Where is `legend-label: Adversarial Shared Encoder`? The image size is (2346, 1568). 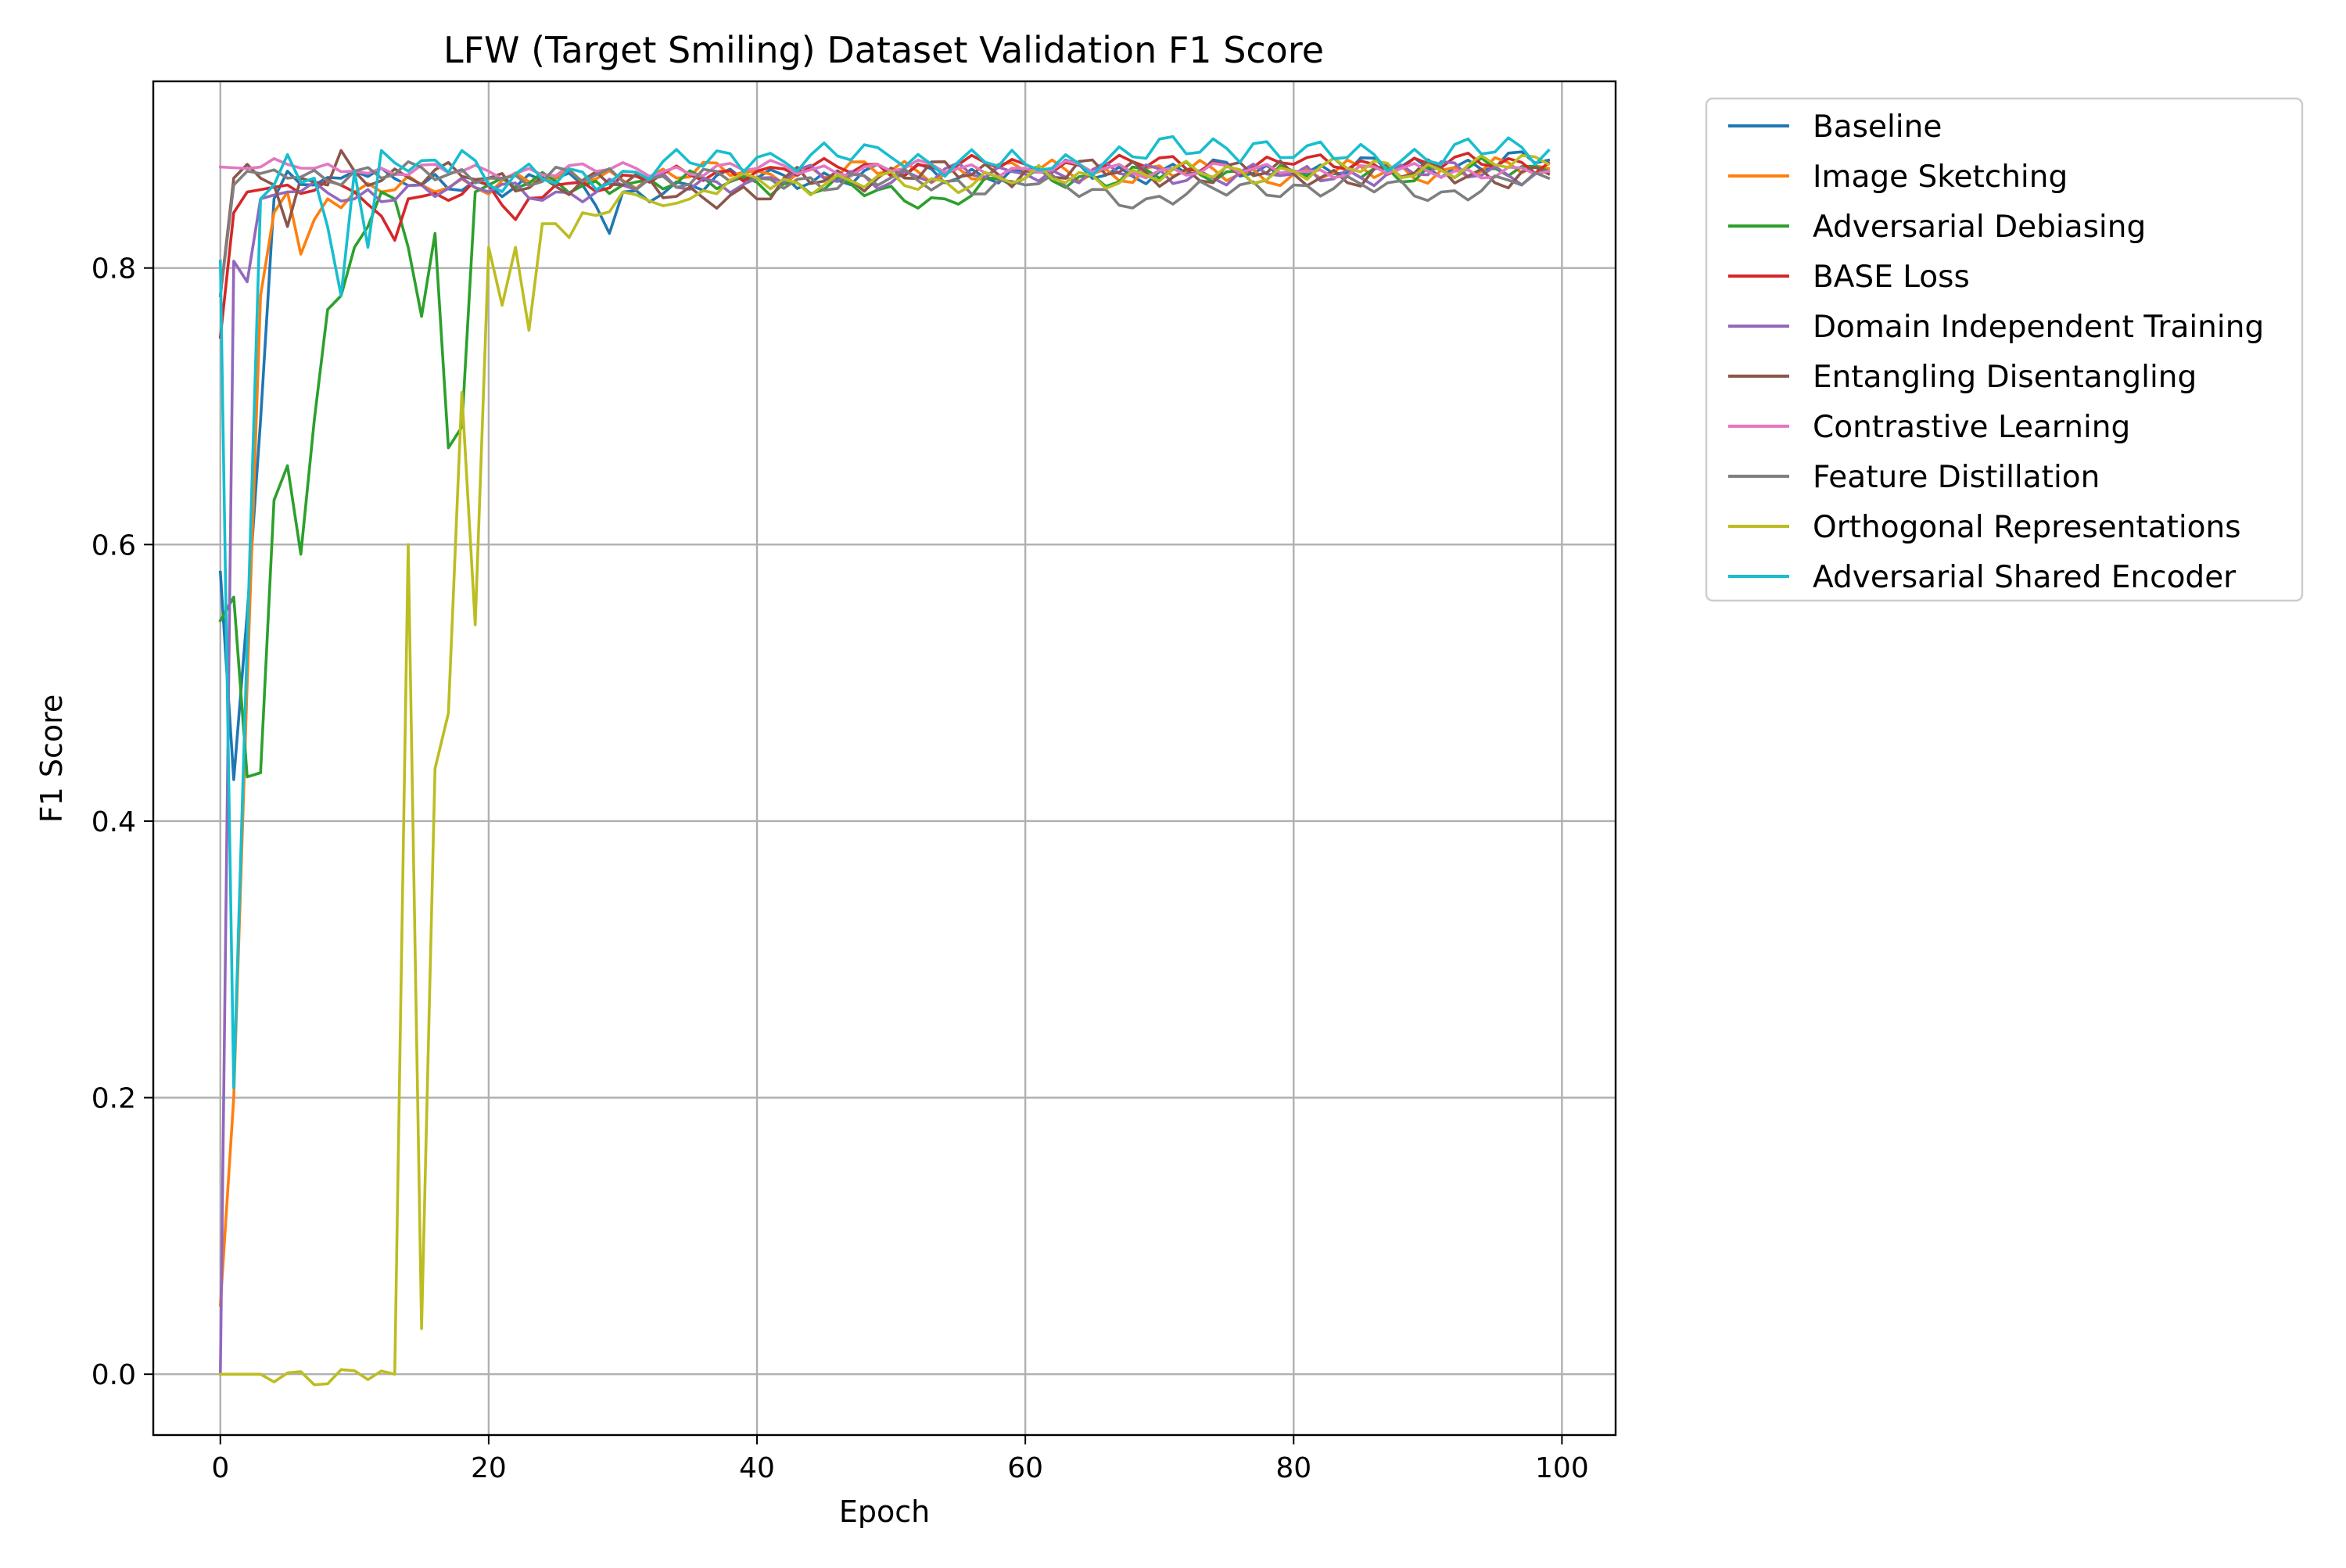
legend-label: Adversarial Shared Encoder is located at coordinates (2025, 577).